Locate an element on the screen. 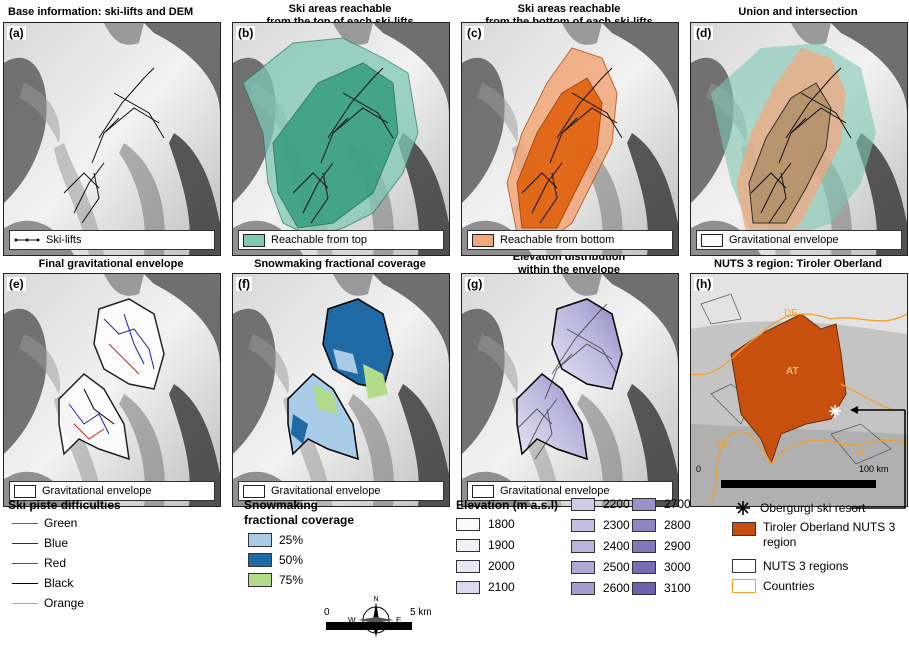 The width and height of the screenshot is (909, 648). elevation-legend-title: Elevation (m a.s.l) is located at coordinates (507, 505).